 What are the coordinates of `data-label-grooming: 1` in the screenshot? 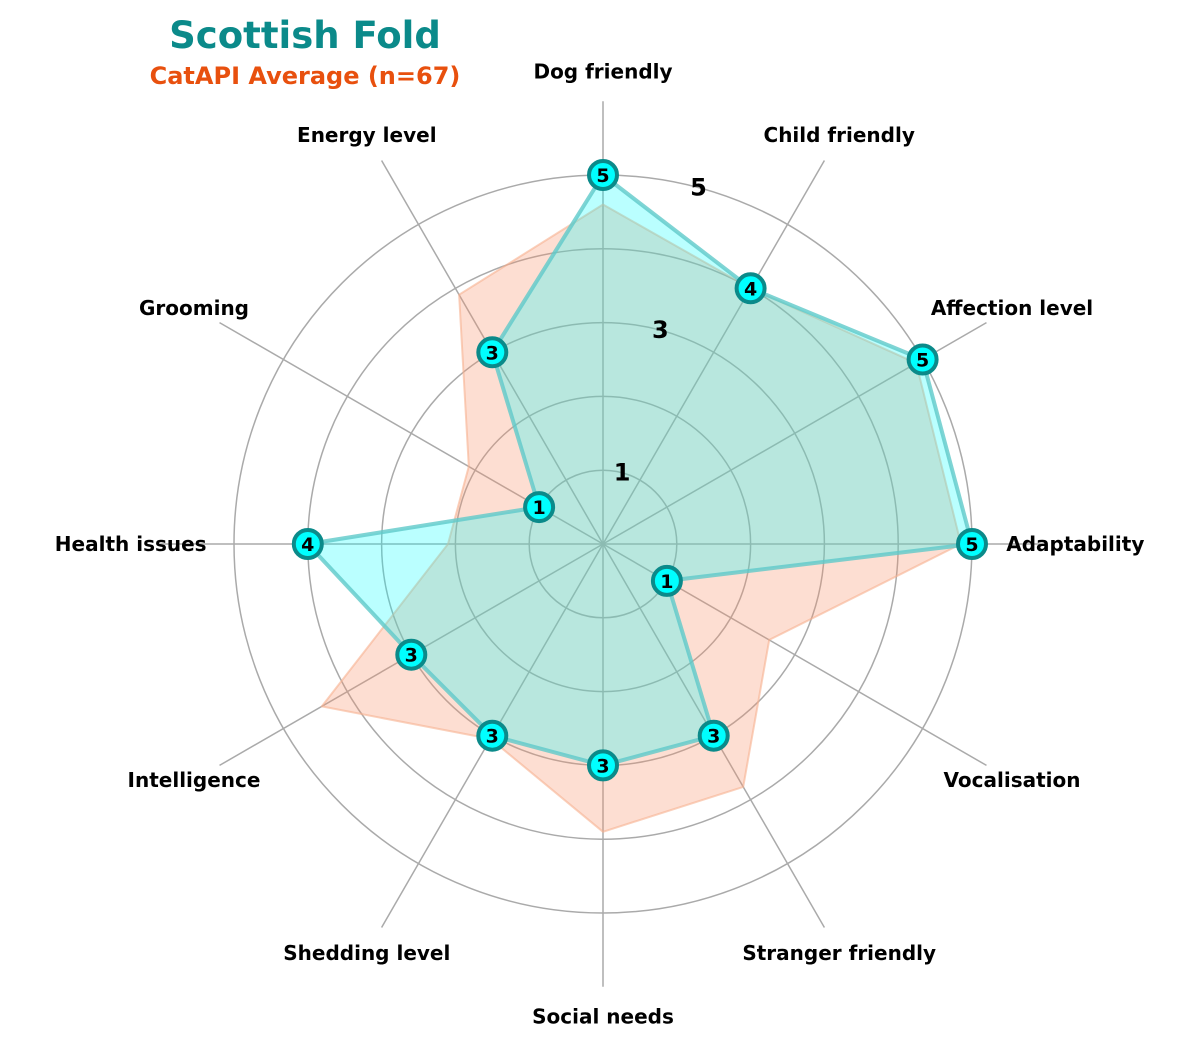 It's located at (538, 508).